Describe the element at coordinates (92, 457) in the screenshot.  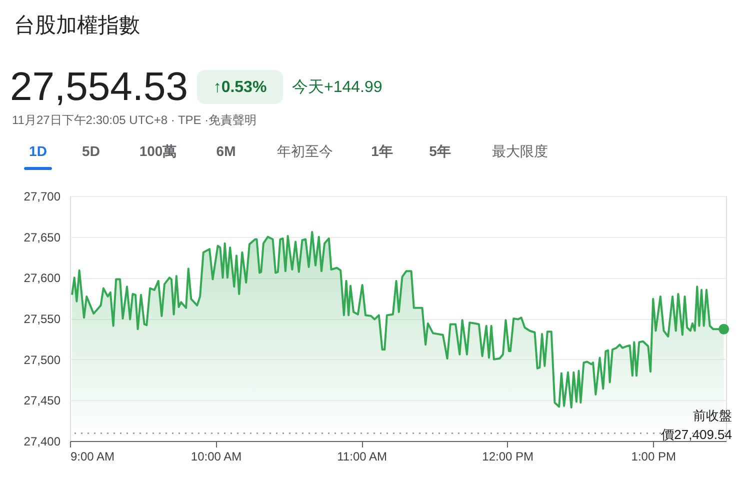
I see `x-tick-label: 9:00 AM` at that location.